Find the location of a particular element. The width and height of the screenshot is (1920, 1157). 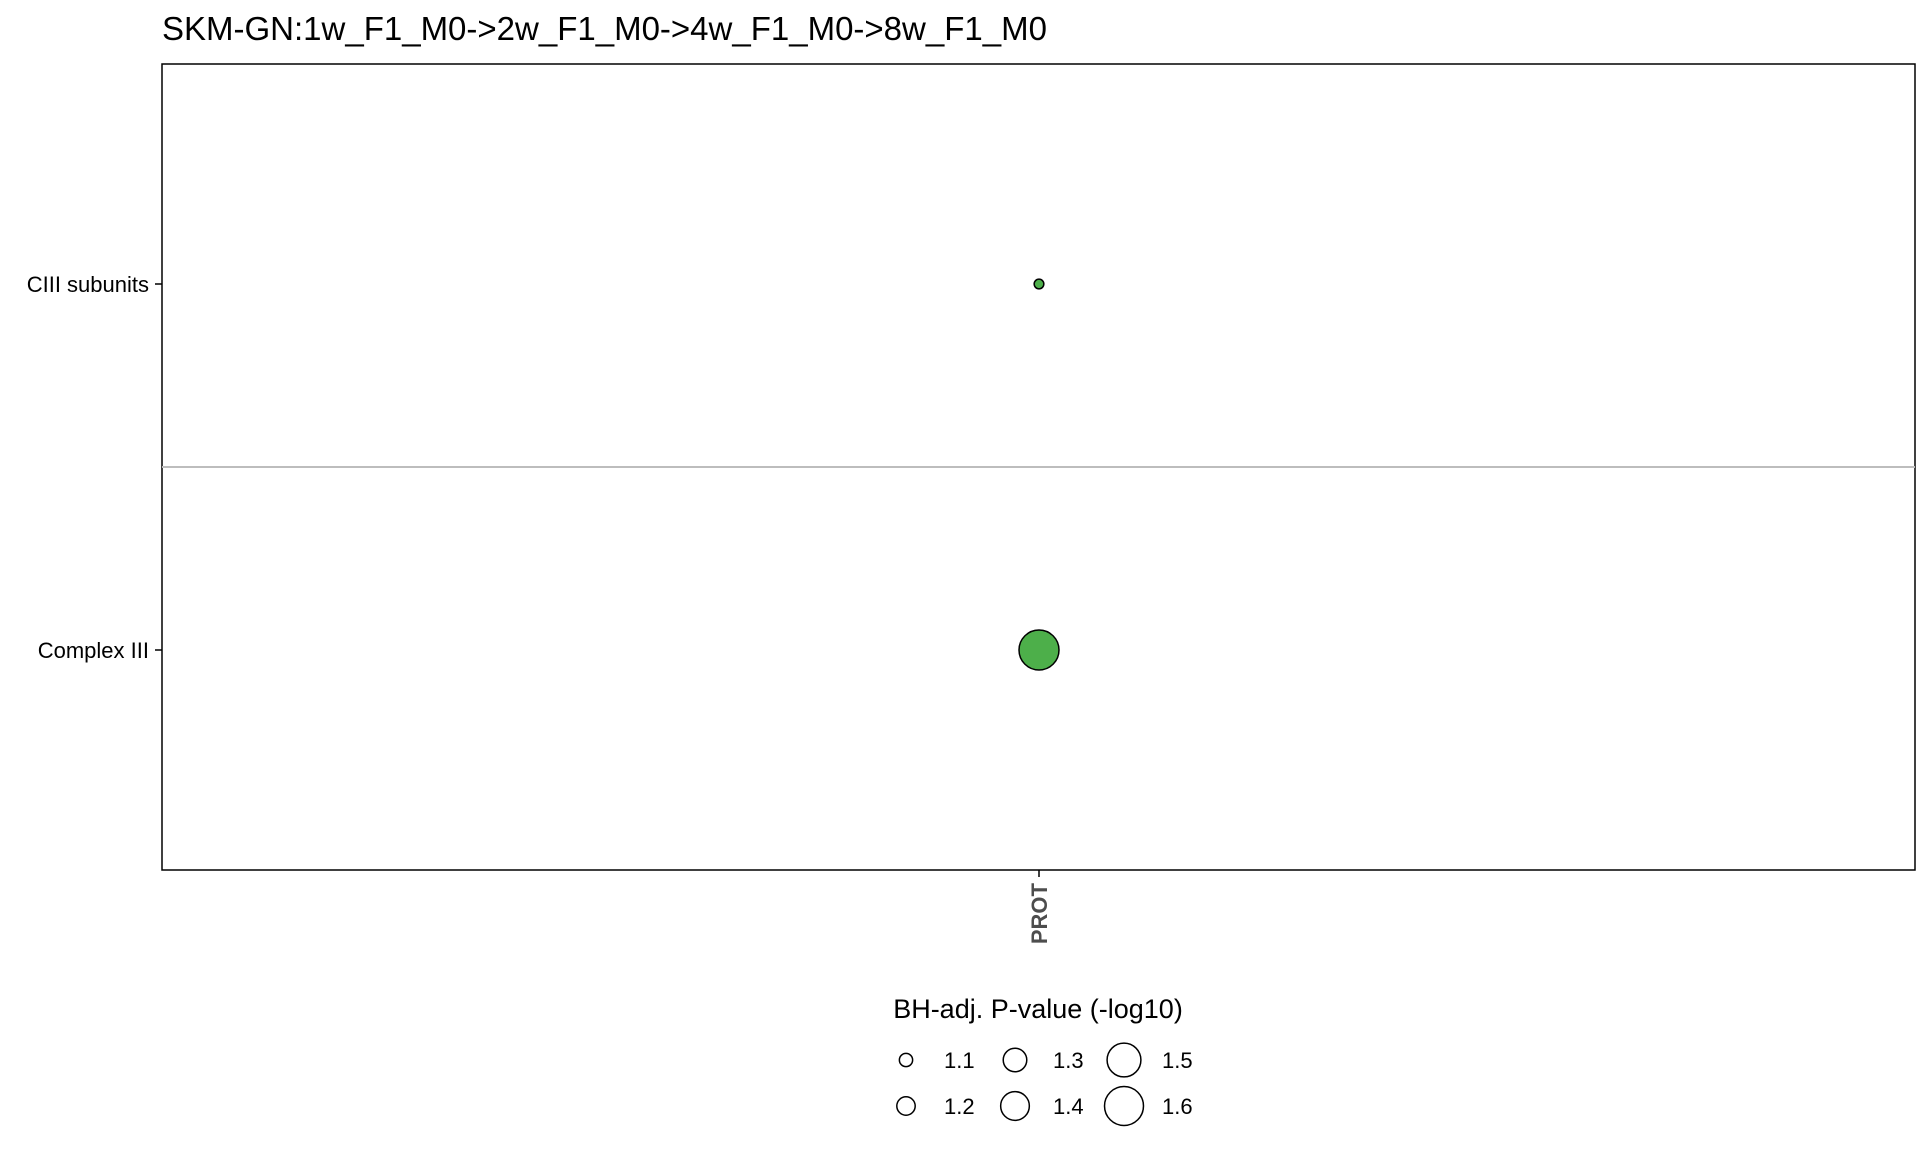

point-ciii-subunits is located at coordinates (1039, 284).